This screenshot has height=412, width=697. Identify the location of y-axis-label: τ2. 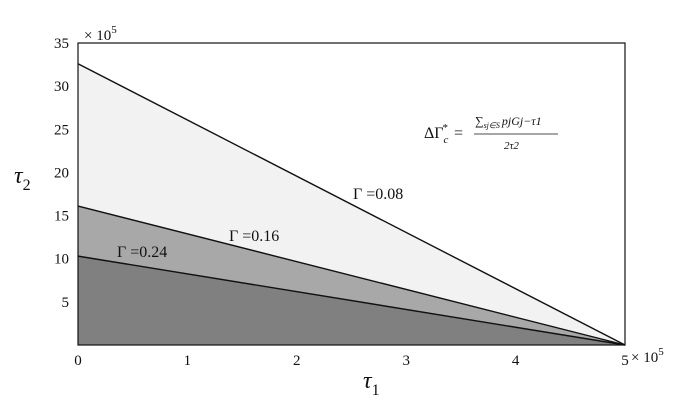
(22, 178).